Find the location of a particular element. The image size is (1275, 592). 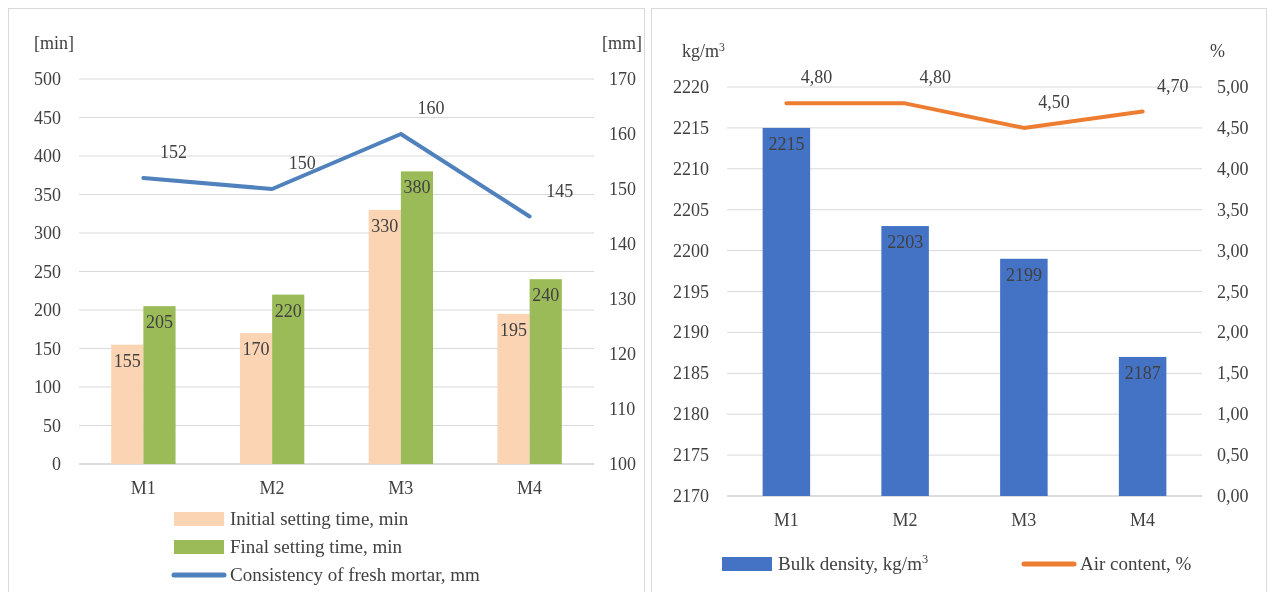

y-tick-label: 2185 is located at coordinates (690, 373).